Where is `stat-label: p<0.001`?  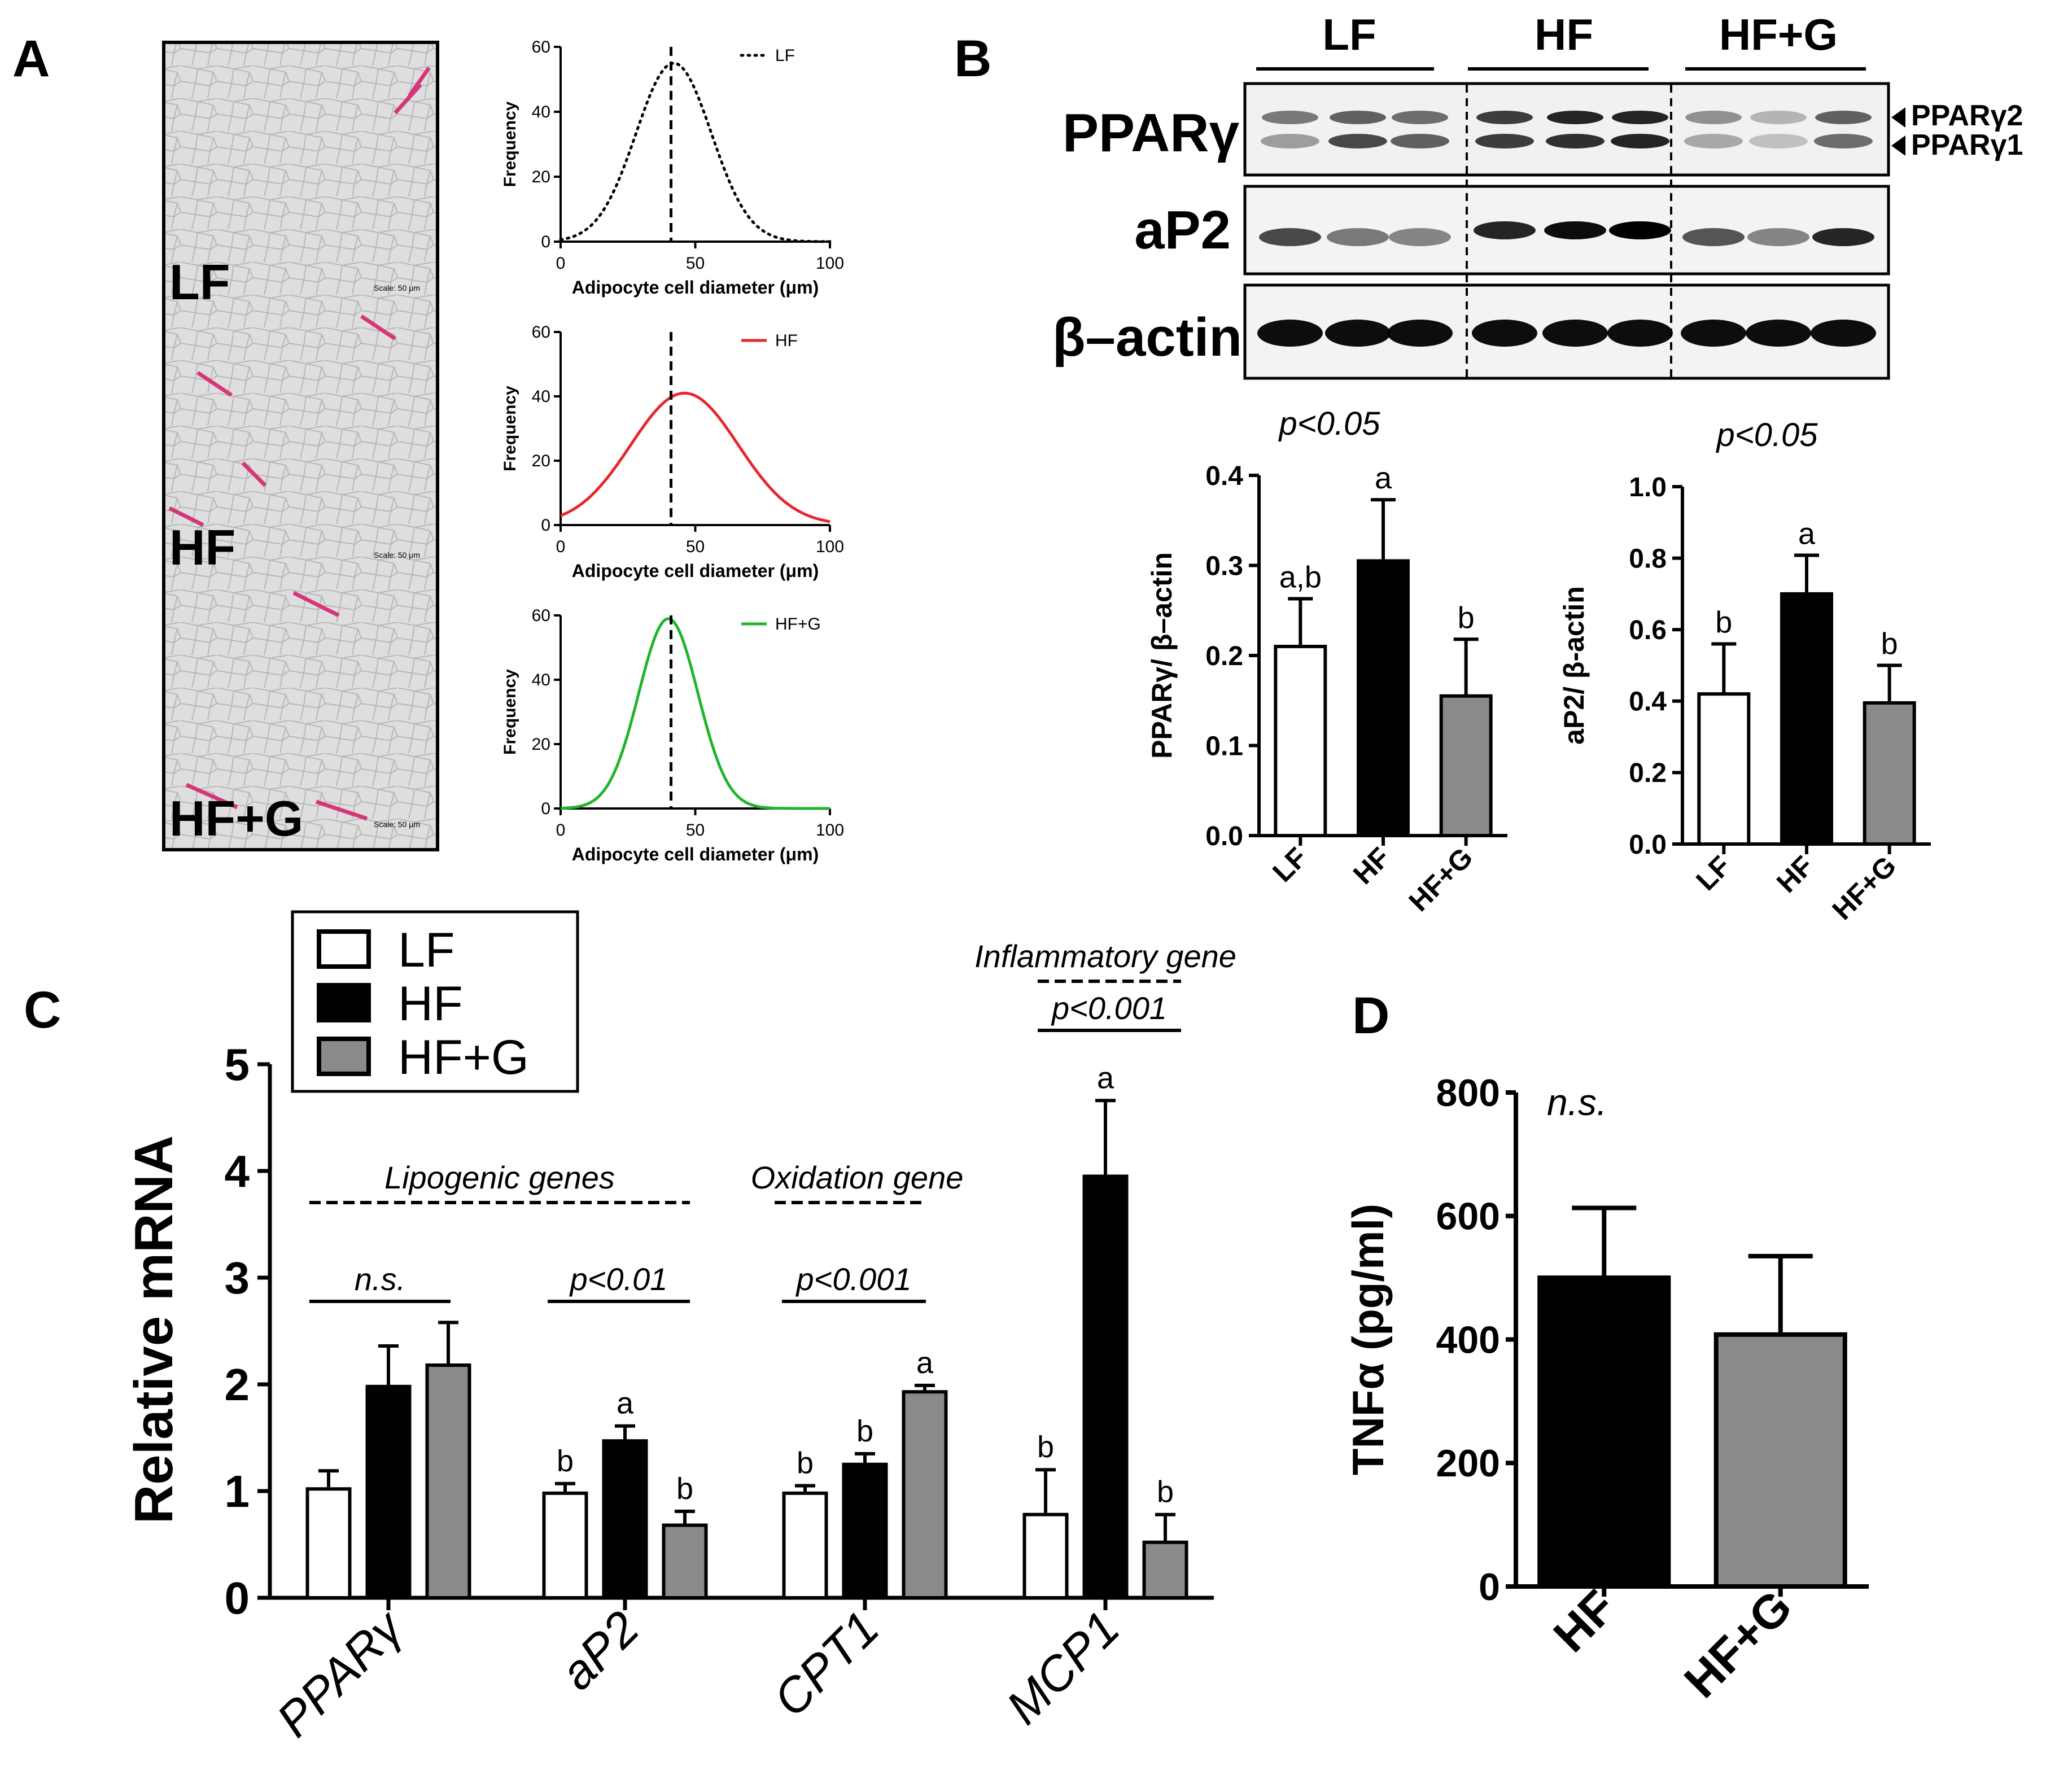
stat-label: p<0.001 is located at coordinates (1109, 1008).